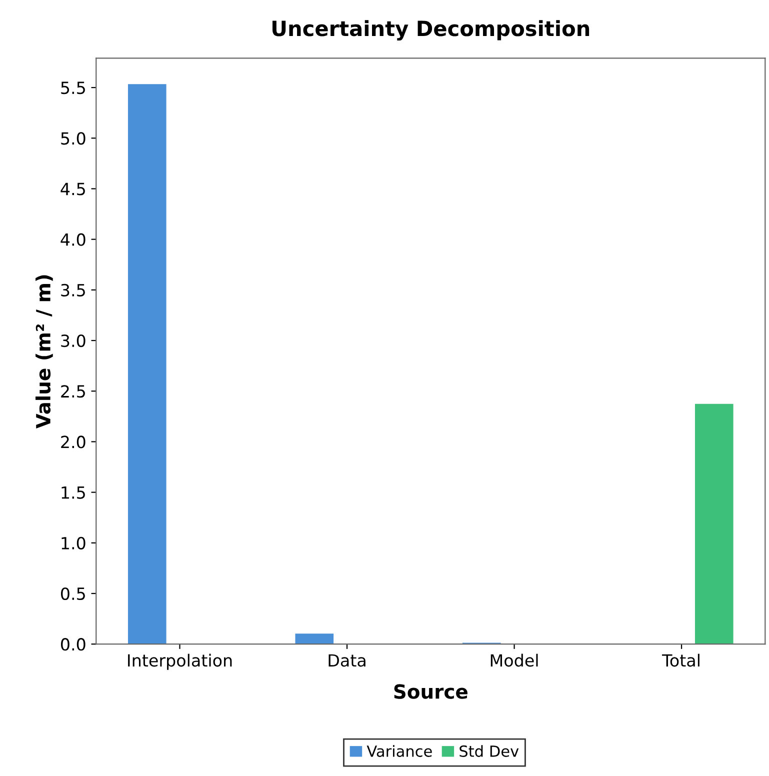  Describe the element at coordinates (73, 341) in the screenshot. I see `y-tick-label: 3.0` at that location.